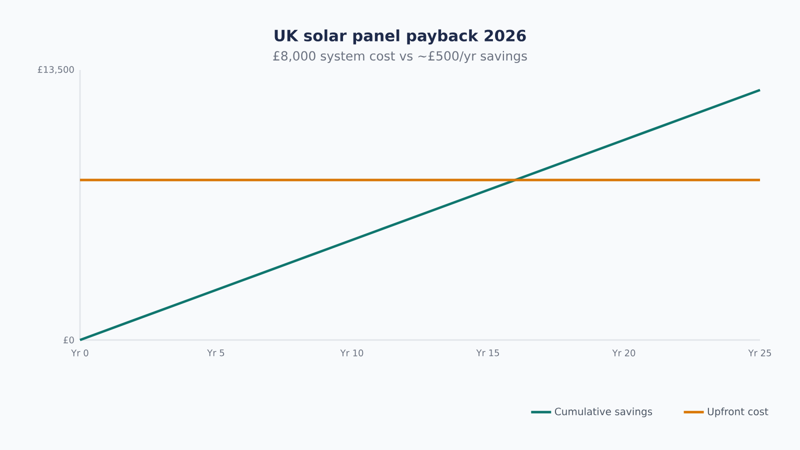 The image size is (800, 450). Describe the element at coordinates (69, 340) in the screenshot. I see `y-tick-label: £0` at that location.